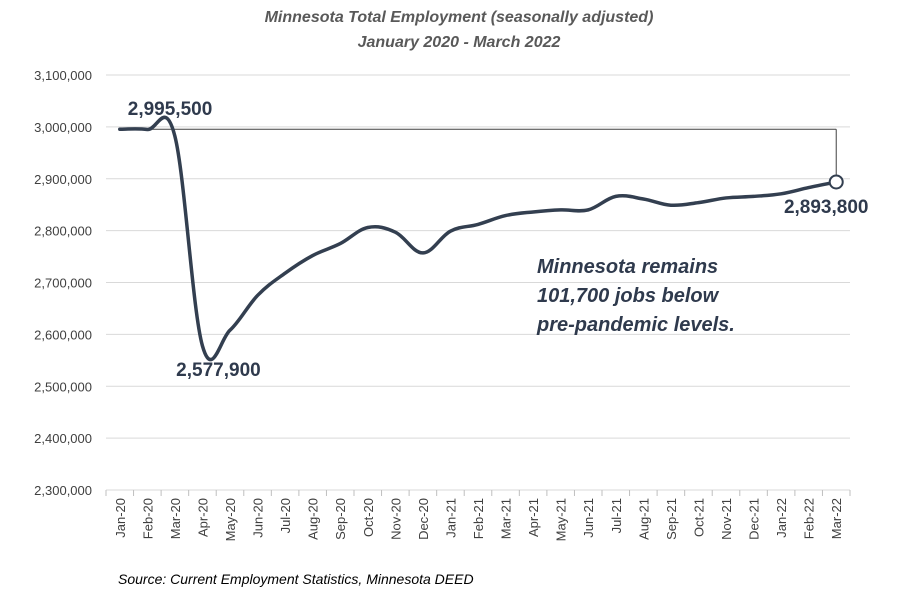 This screenshot has height=593, width=918. I want to click on y-tick-label: 2,600,000, so click(63, 334).